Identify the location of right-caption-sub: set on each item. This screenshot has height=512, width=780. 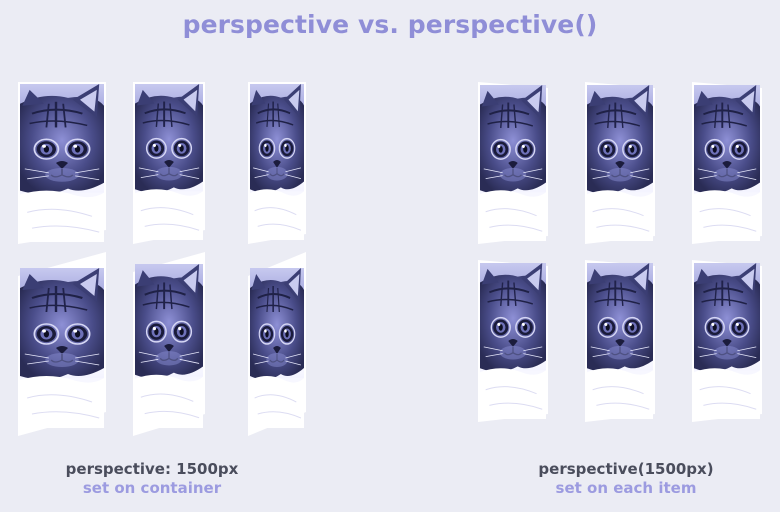
(626, 488).